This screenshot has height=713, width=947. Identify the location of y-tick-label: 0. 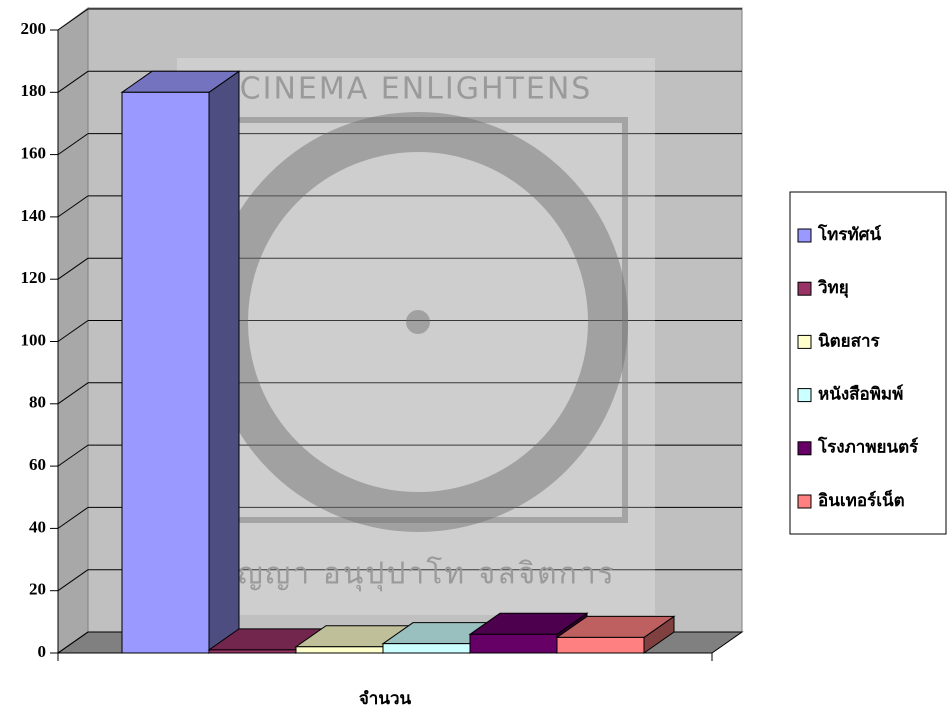
(42, 651).